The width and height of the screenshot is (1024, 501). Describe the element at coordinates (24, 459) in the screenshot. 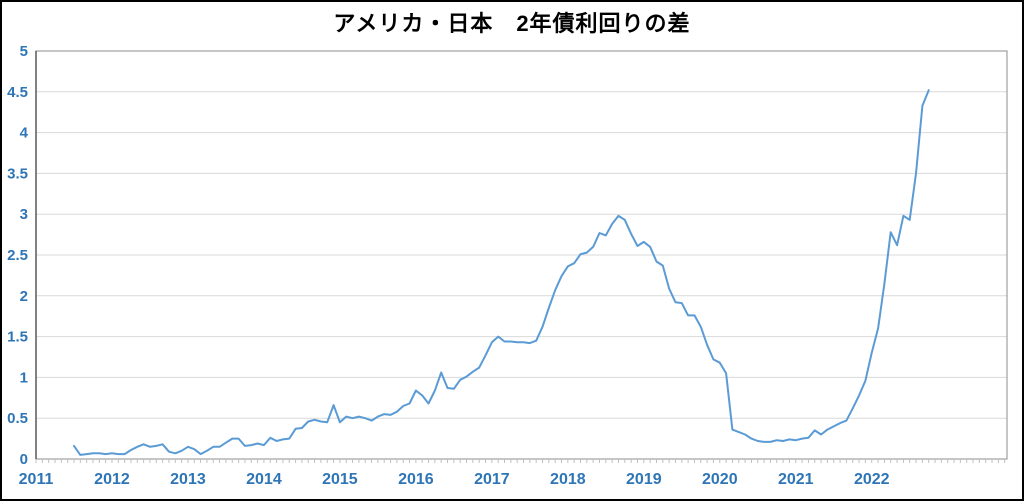

I see `y-tick-label: 0` at that location.